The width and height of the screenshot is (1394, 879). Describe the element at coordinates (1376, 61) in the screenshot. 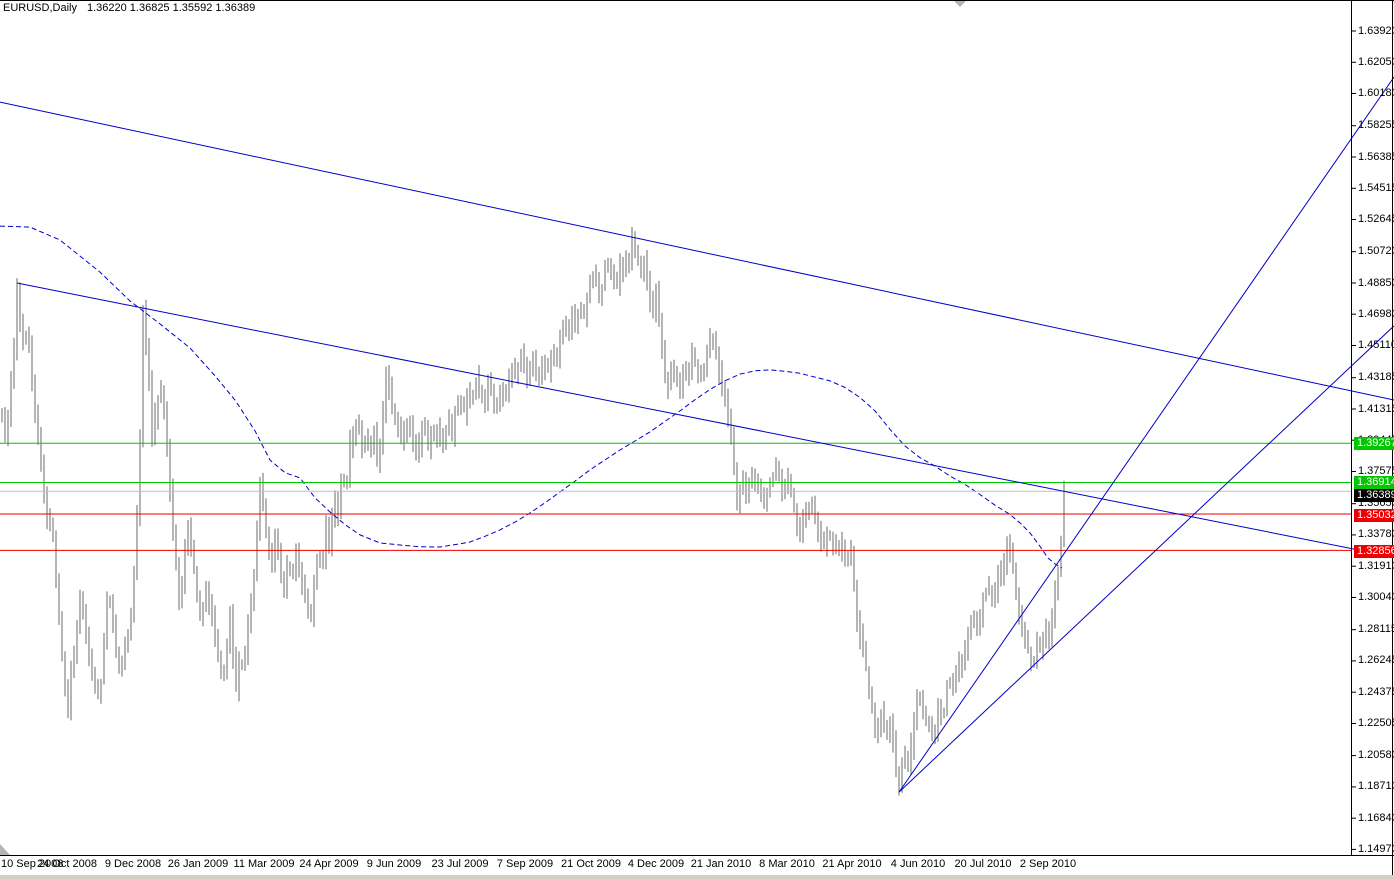

I see `price-axis-label: 1.62050` at that location.